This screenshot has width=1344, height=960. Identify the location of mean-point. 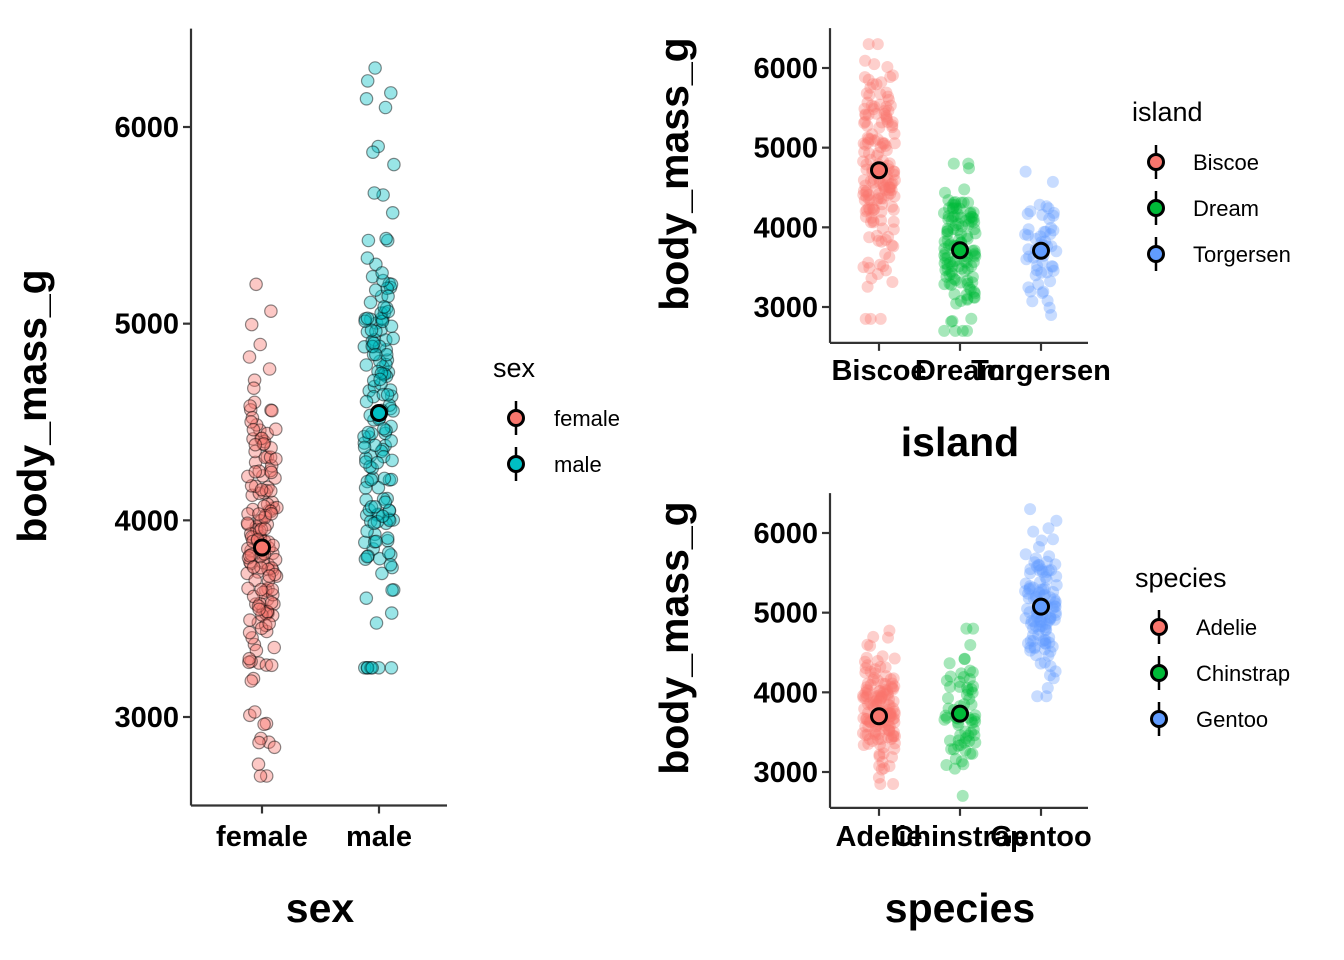
(262, 547).